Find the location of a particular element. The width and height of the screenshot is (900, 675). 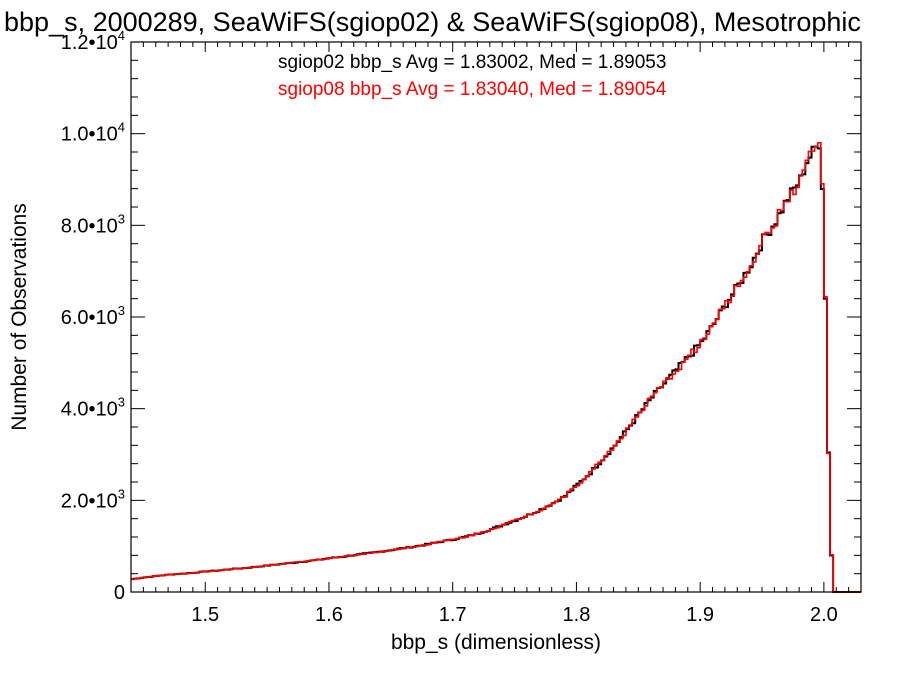

y-tick-mantissa: 0 is located at coordinates (119, 593).